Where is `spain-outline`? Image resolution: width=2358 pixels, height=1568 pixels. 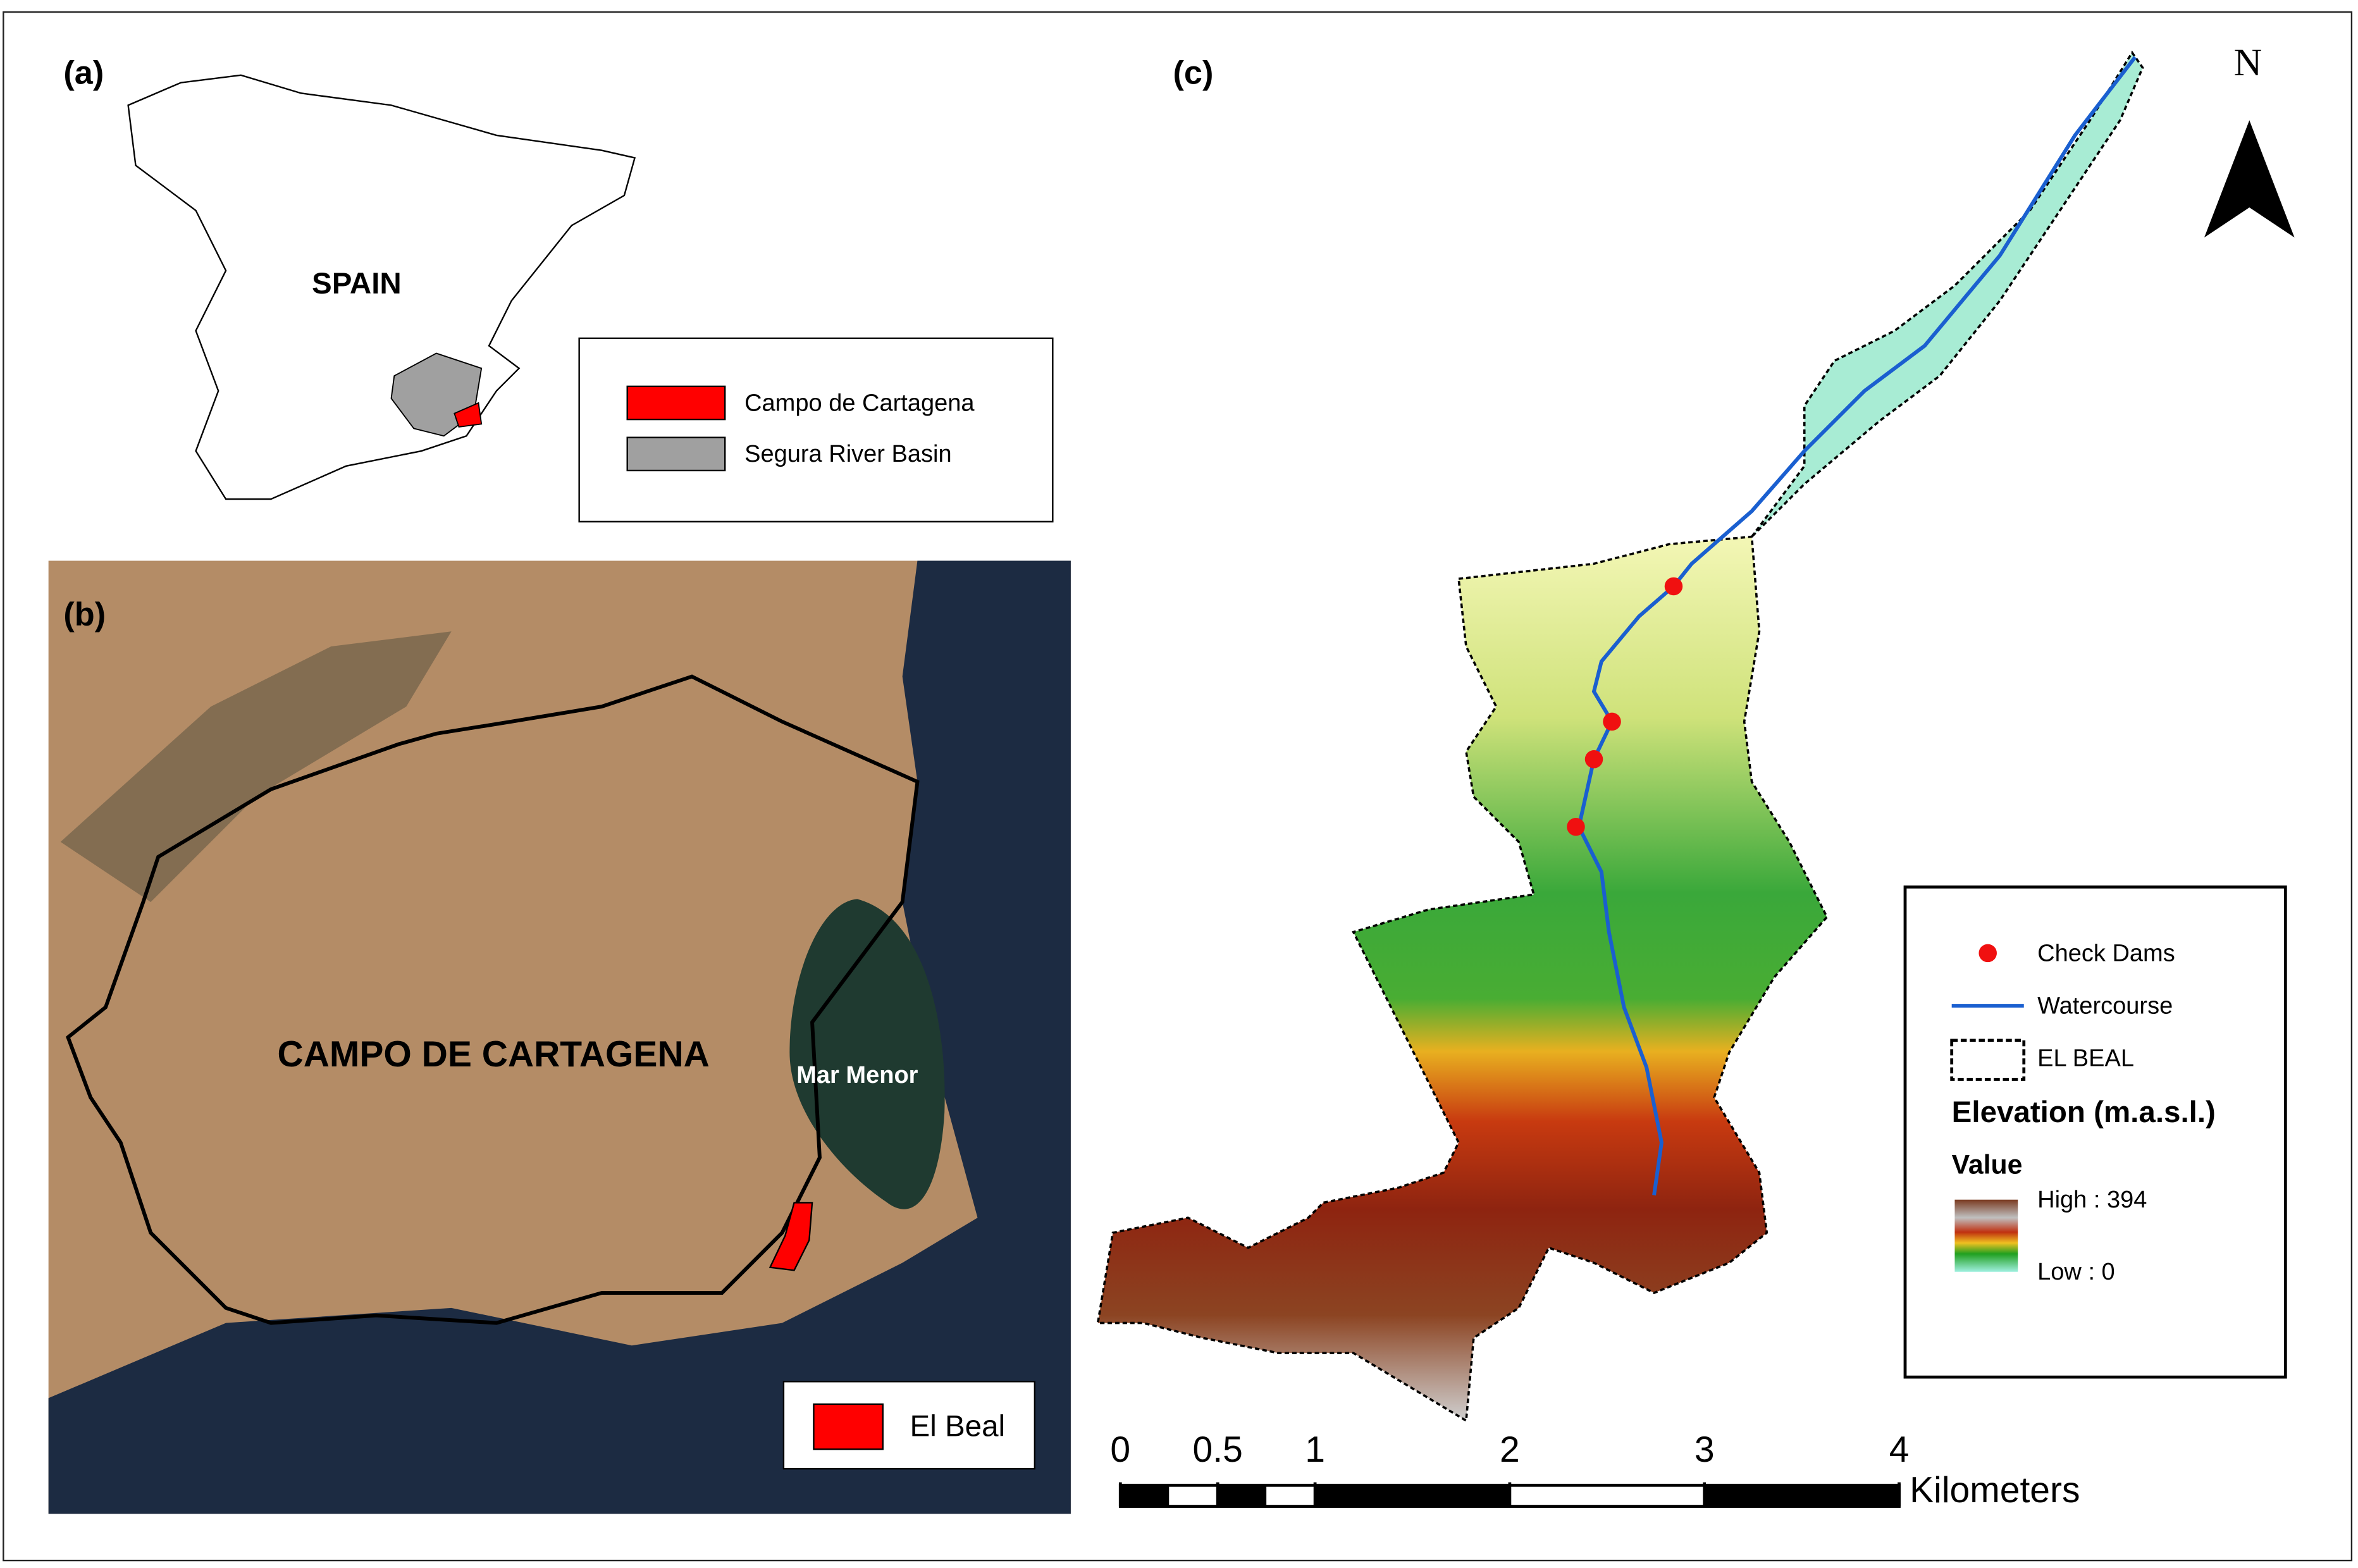 spain-outline is located at coordinates (381, 287).